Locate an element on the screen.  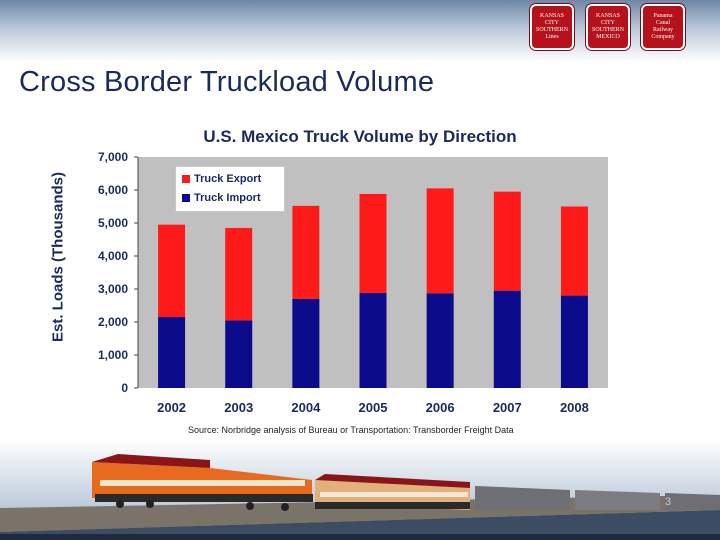
slide-title: Cross Border Truckload Volume is located at coordinates (227, 82).